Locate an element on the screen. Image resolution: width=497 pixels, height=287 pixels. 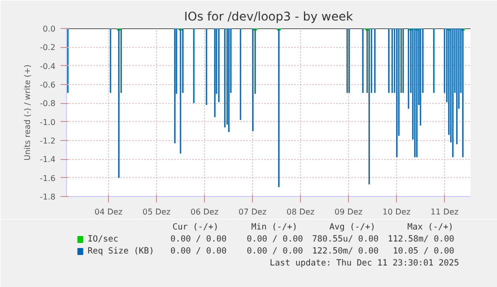
x-tick-label: 06 Dez is located at coordinates (204, 212).